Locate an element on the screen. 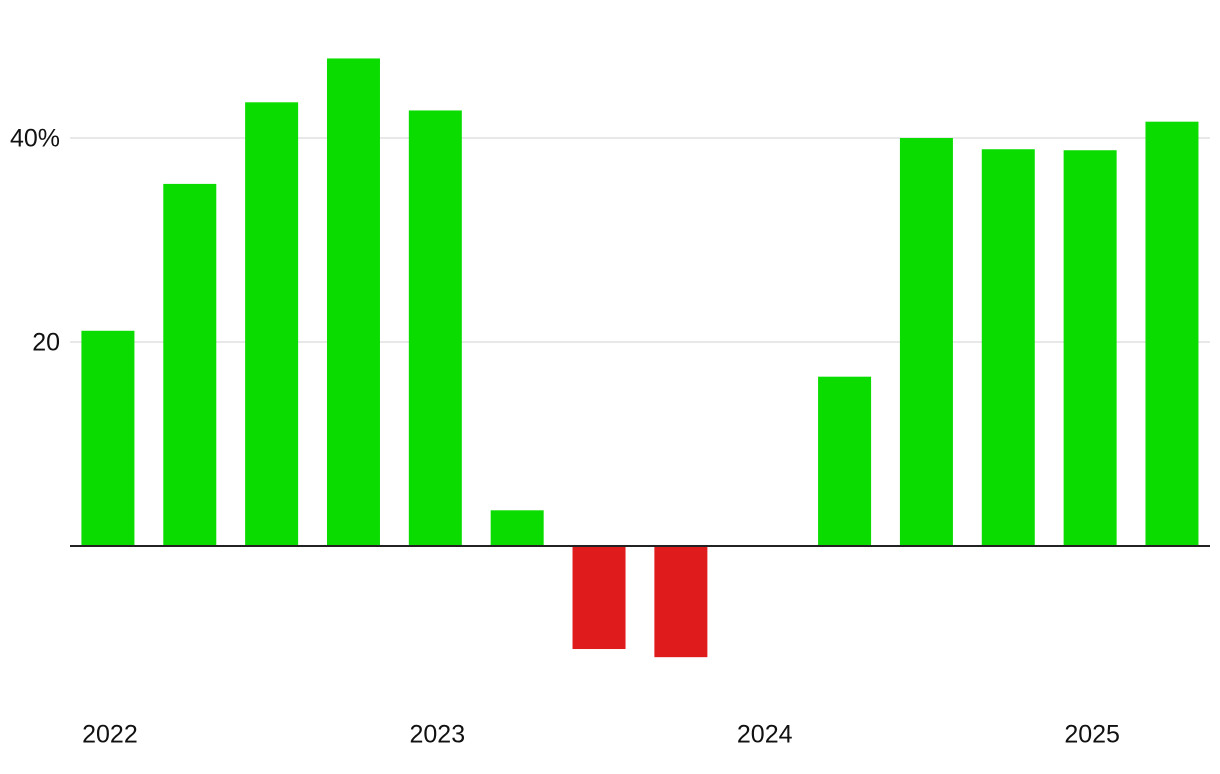 This screenshot has width=1220, height=774. y-tick-label: 40% is located at coordinates (35, 139).